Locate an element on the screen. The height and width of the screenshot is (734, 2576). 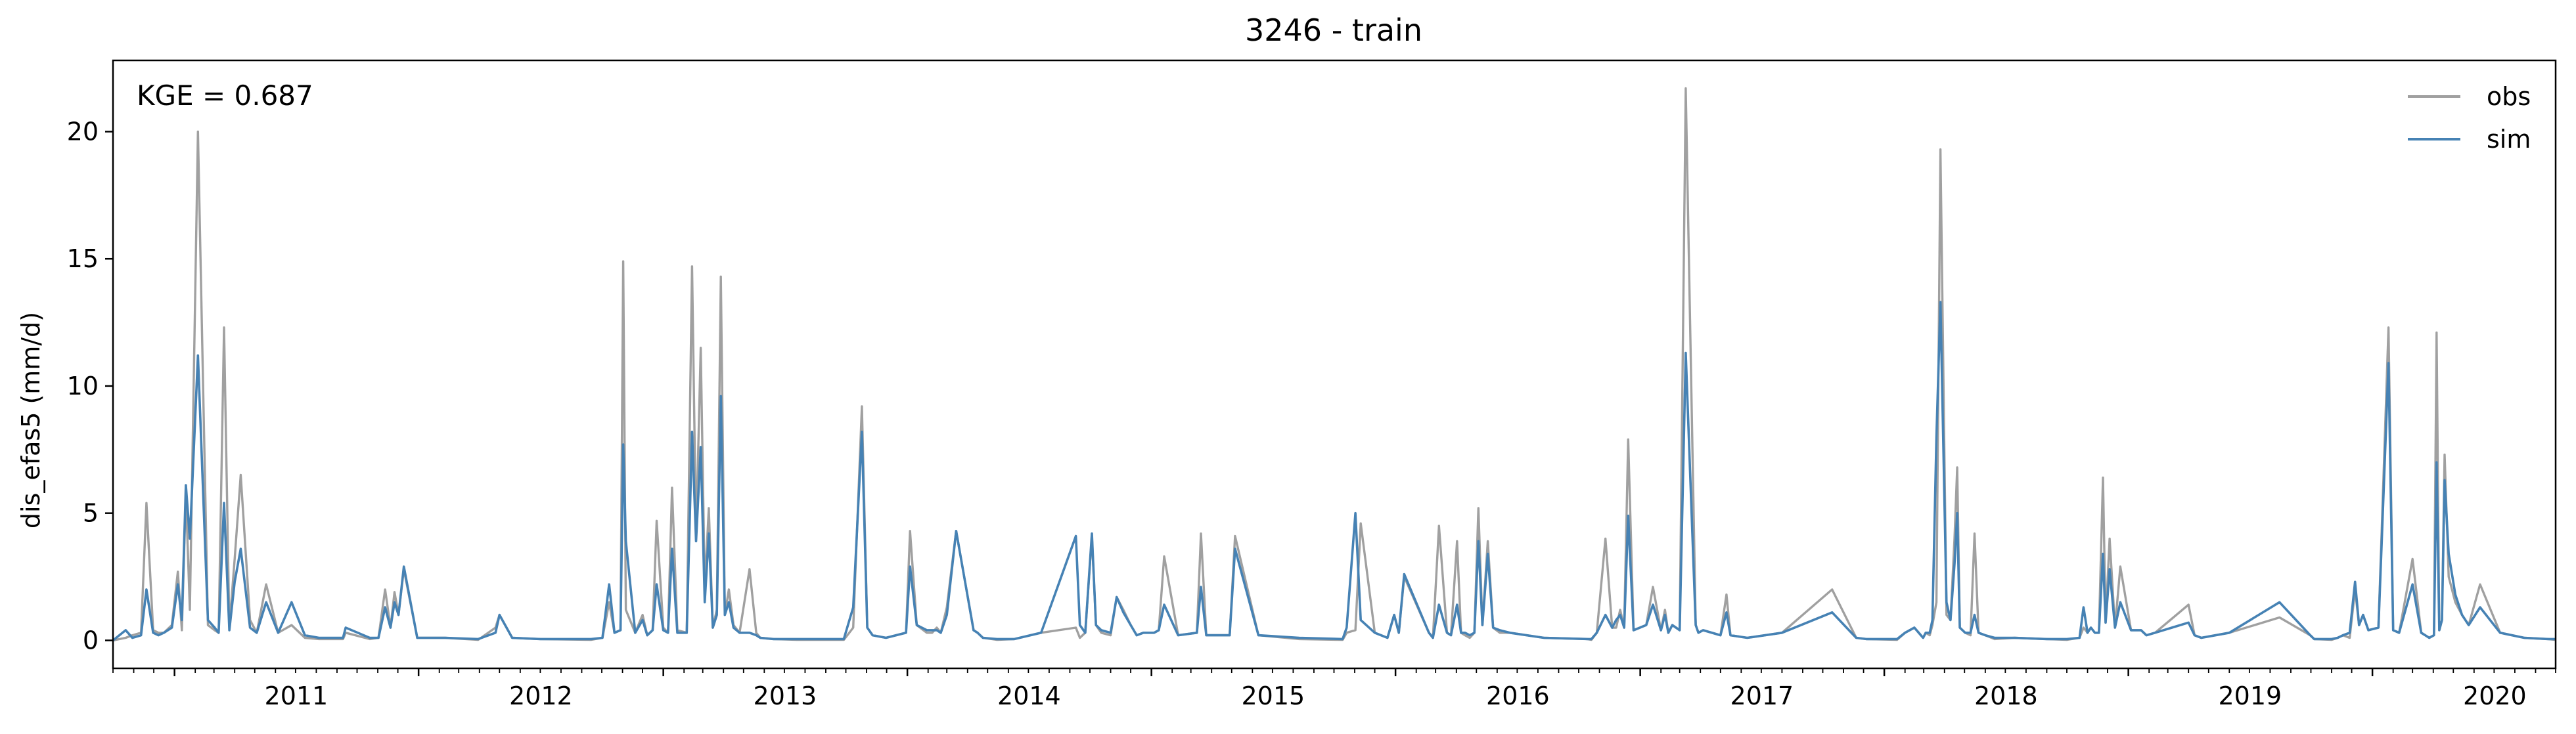
legend-label-sim: sim is located at coordinates (2509, 139).